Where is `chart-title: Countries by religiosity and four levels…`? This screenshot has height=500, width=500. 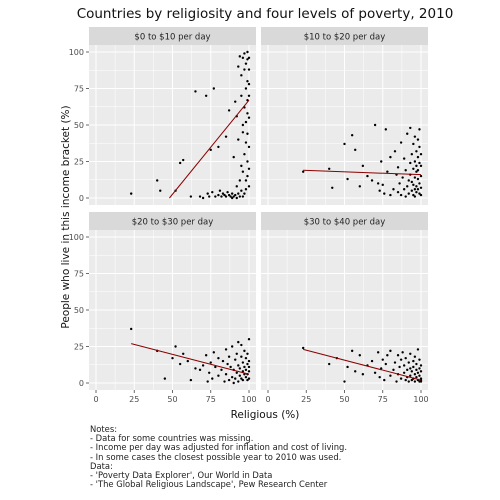 chart-title: Countries by religiosity and four levels… is located at coordinates (265, 14).